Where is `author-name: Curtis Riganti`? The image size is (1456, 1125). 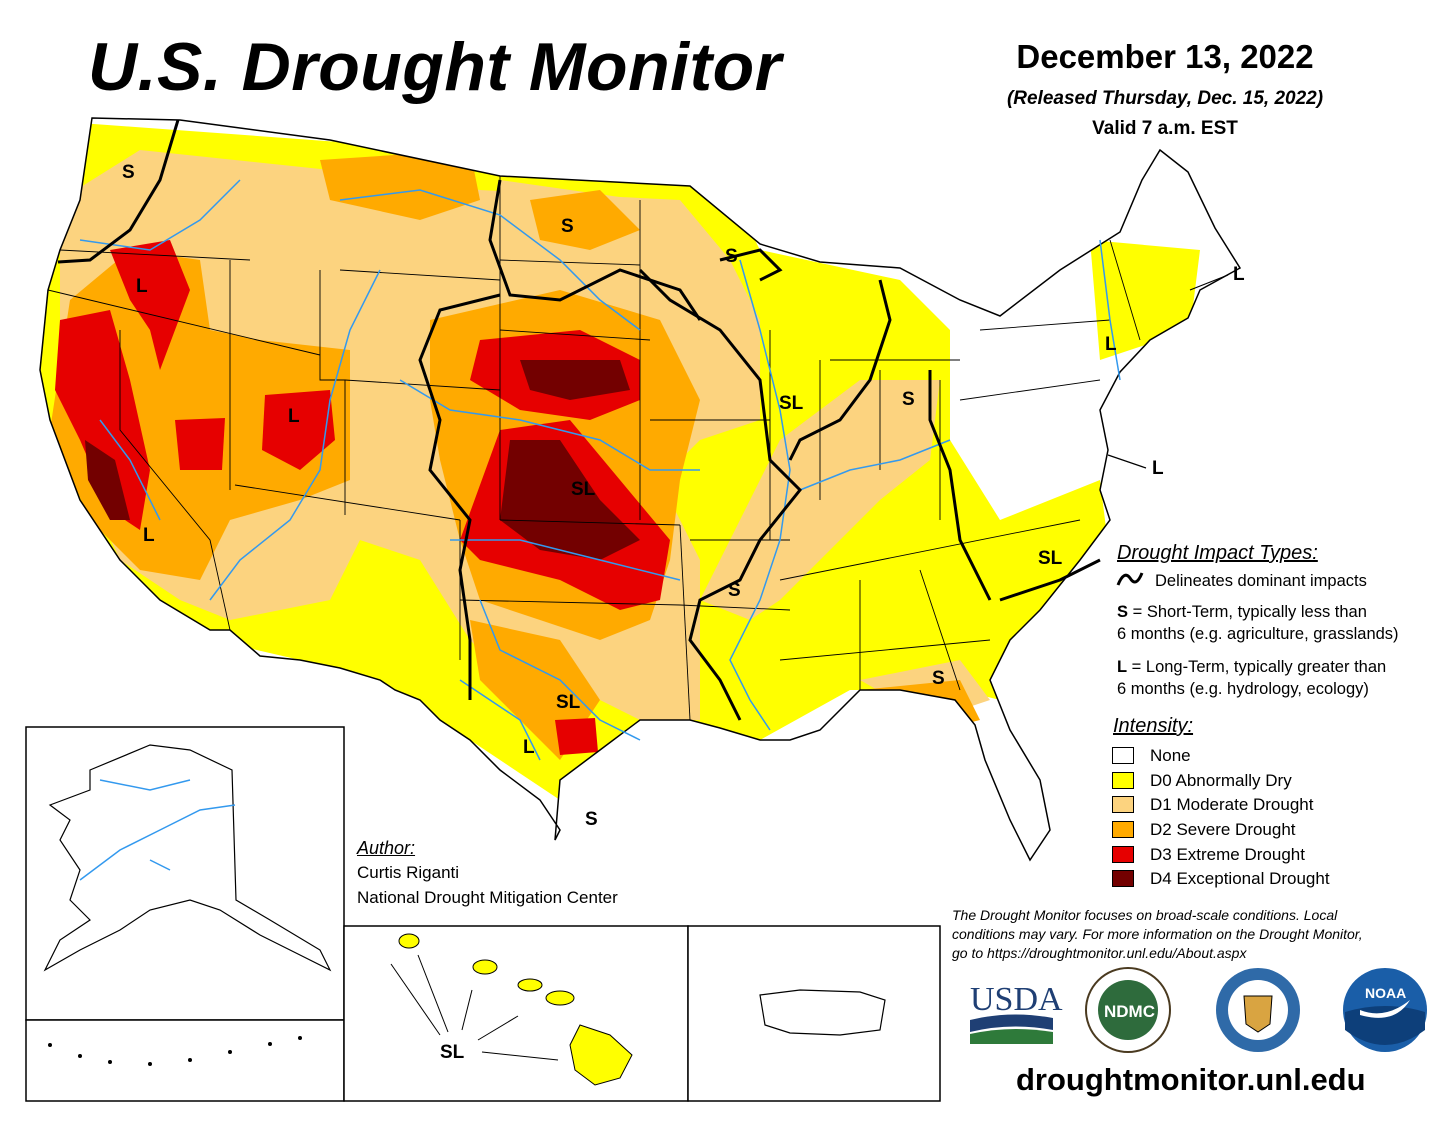
author-name: Curtis Riganti is located at coordinates (408, 872).